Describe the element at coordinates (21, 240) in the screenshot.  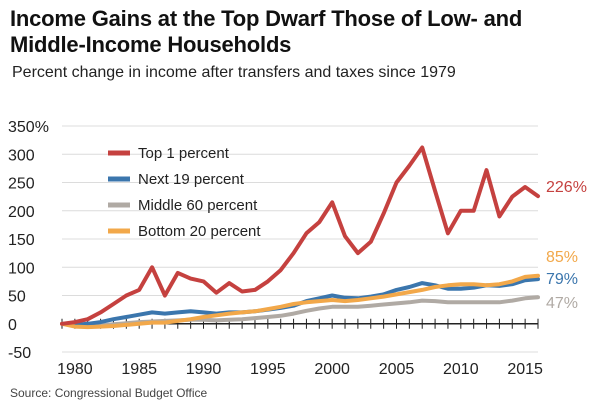
I see `y-tick-label: 150` at that location.